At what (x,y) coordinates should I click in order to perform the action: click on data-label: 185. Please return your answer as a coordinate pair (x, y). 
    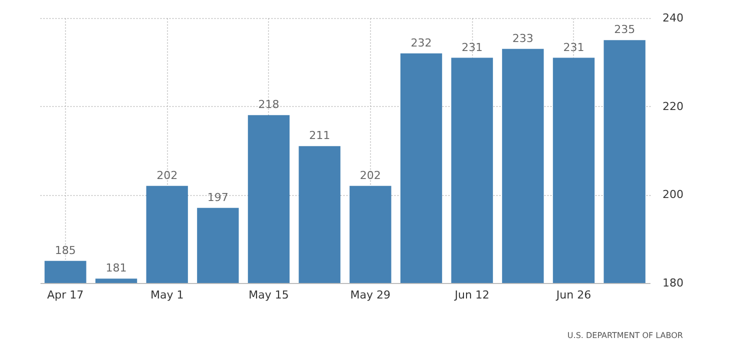
    Looking at the image, I should click on (65, 250).